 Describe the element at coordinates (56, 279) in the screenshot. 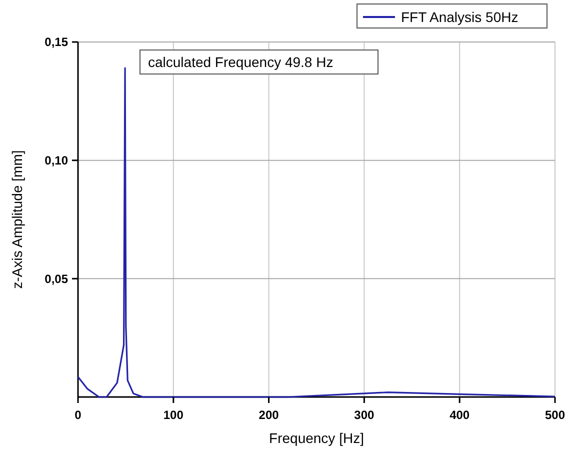

I see `y-tick-label: 0,05` at that location.